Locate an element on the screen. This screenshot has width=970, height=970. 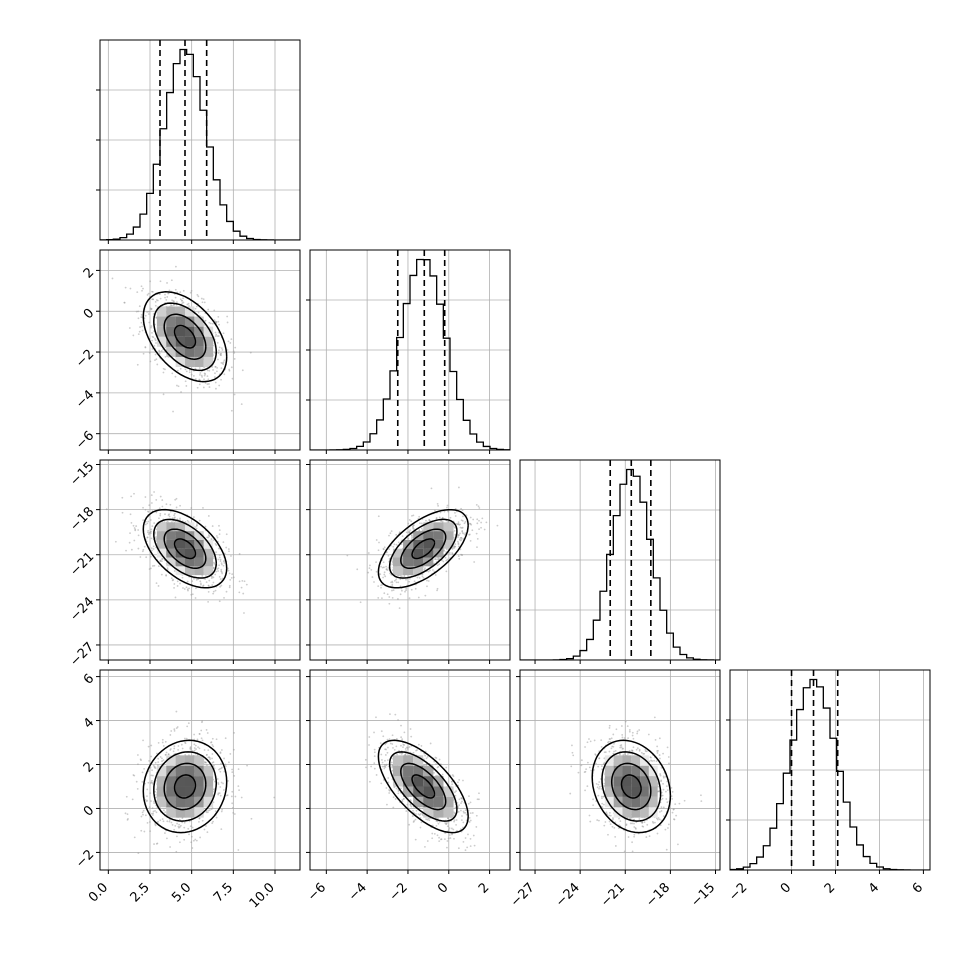
contour-line is located at coordinates (423, 549).